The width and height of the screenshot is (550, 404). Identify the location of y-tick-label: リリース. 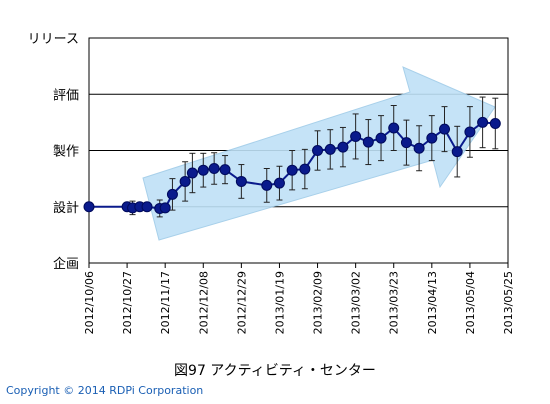
(53, 39).